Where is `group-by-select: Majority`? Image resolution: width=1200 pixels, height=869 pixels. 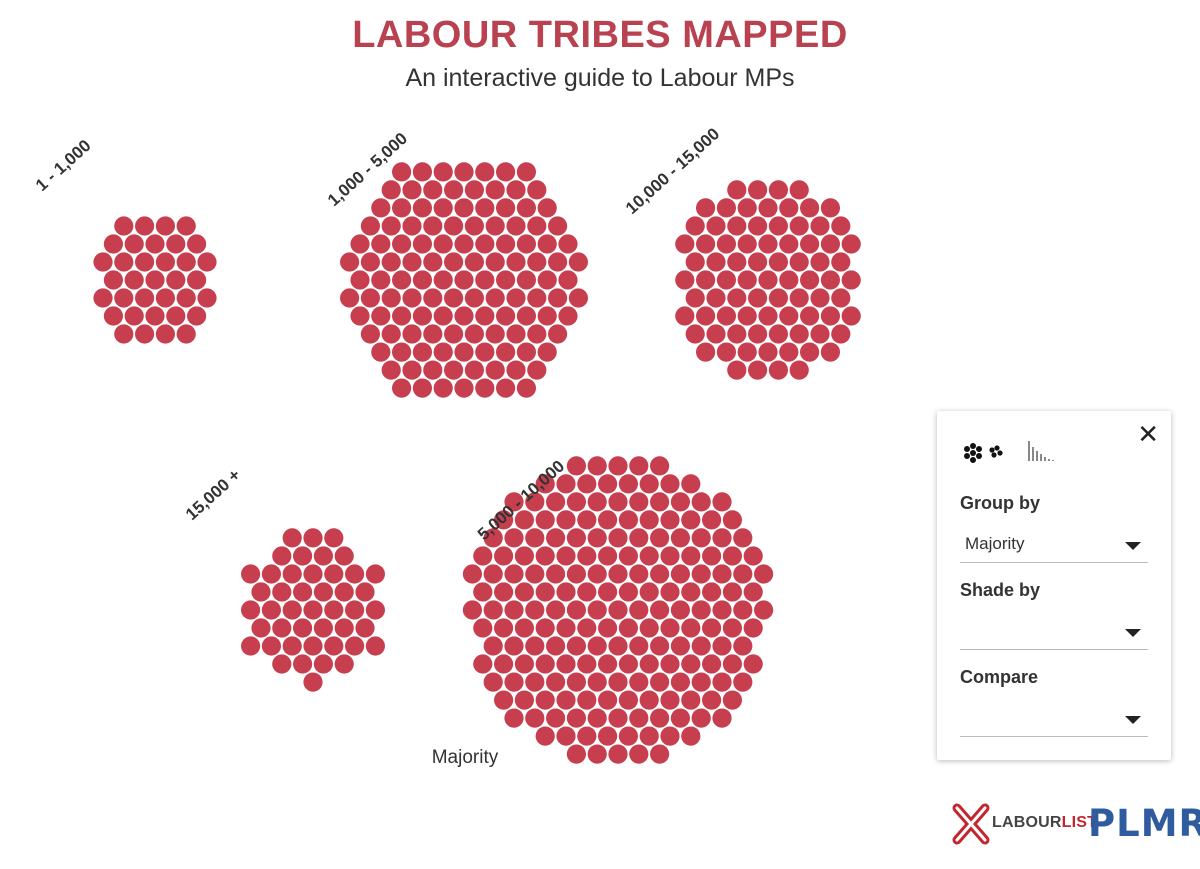 group-by-select: Majority is located at coordinates (1054, 545).